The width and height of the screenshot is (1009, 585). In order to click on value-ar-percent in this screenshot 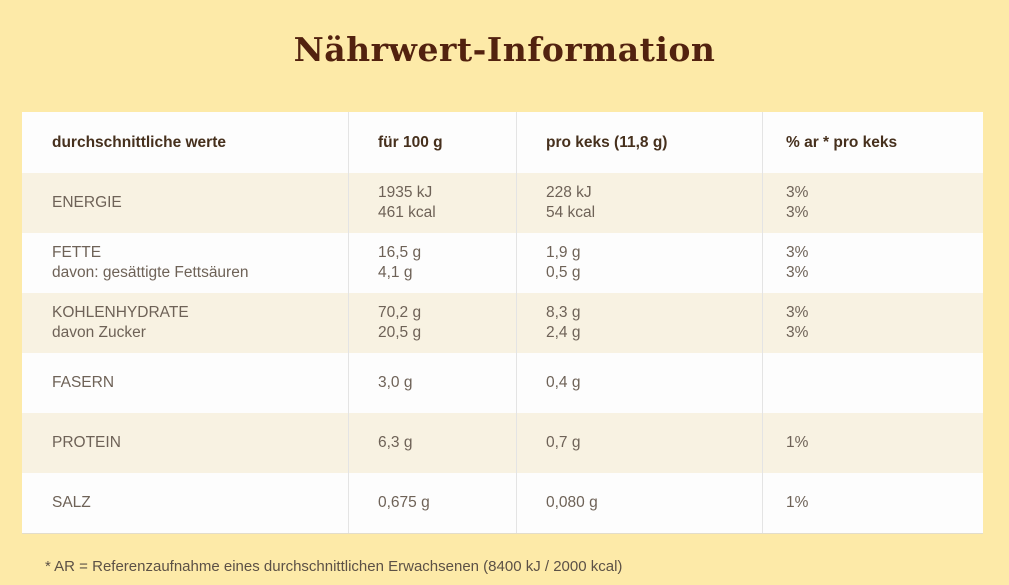, I will do `click(872, 383)`.